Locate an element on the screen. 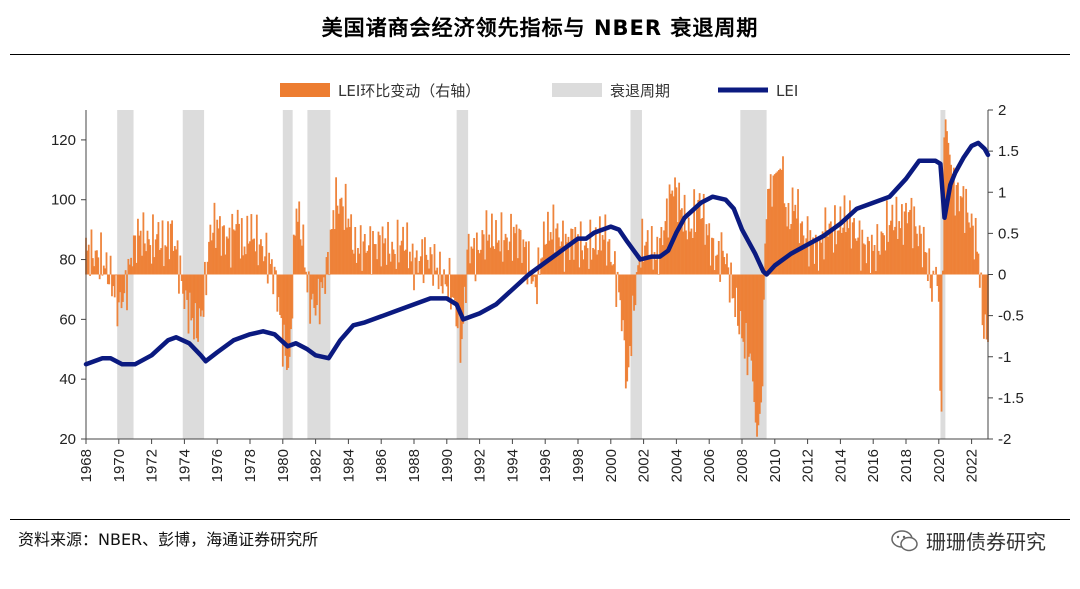 This screenshot has height=589, width=1080. source-note: 资料来源：NBER、彭博，海通证券研究所 is located at coordinates (168, 539).